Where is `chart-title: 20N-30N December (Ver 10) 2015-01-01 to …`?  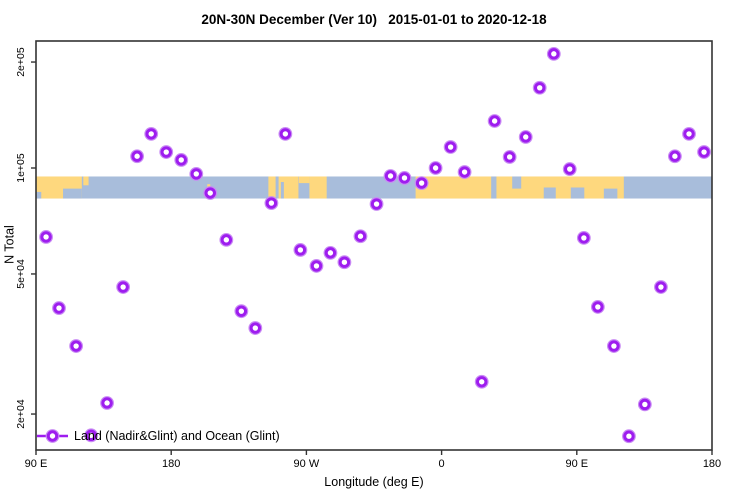 chart-title: 20N-30N December (Ver 10) 2015-01-01 to … is located at coordinates (374, 19).